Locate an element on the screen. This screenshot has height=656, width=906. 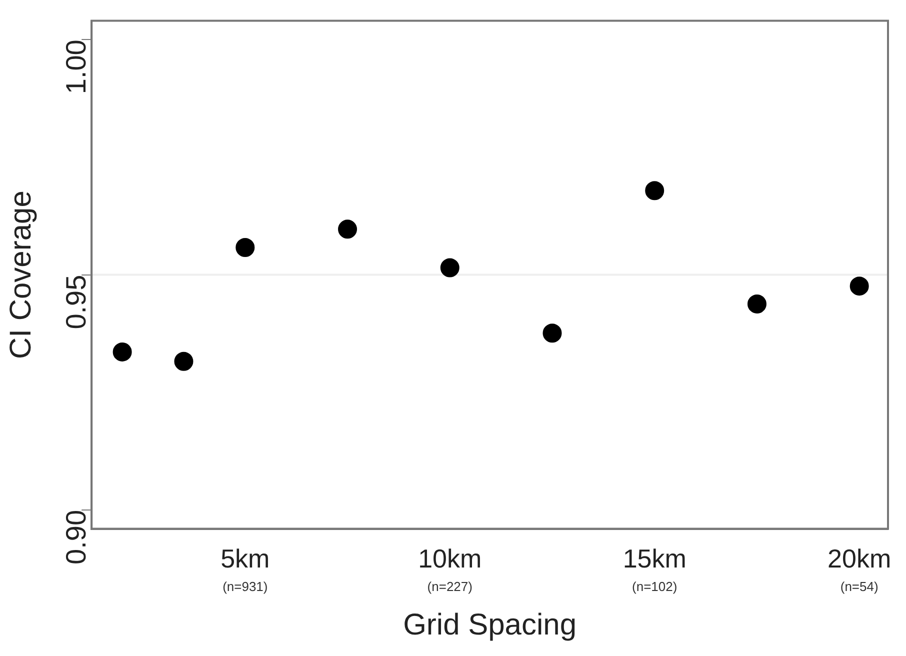
text: (n=54) is located at coordinates (859, 586).